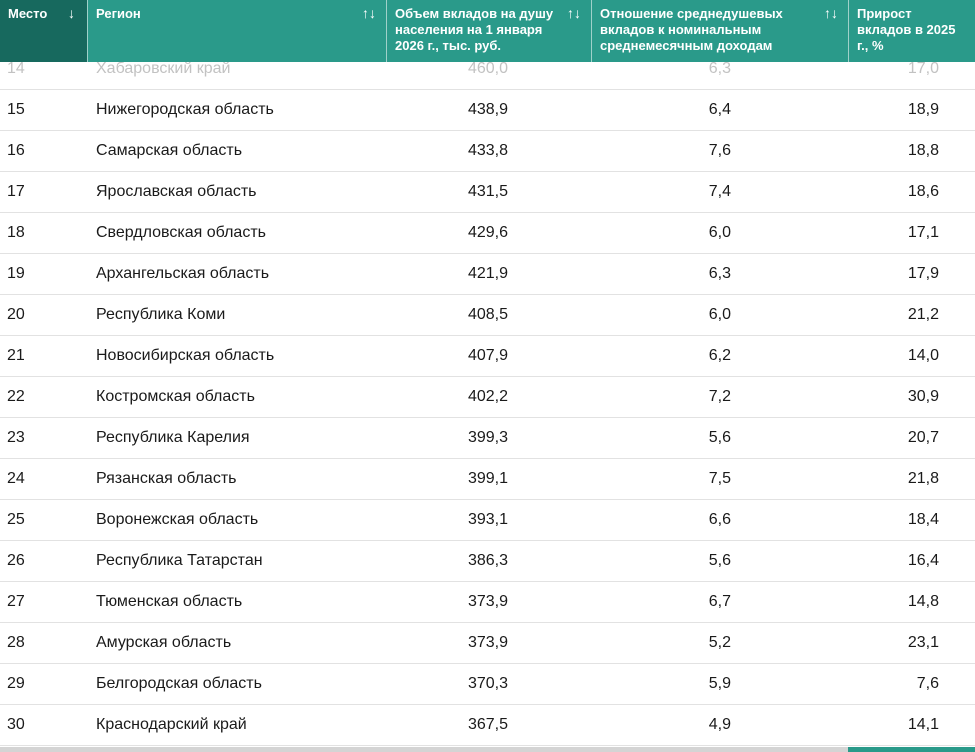  I want to click on cell-region: Нижегородская область, so click(185, 109).